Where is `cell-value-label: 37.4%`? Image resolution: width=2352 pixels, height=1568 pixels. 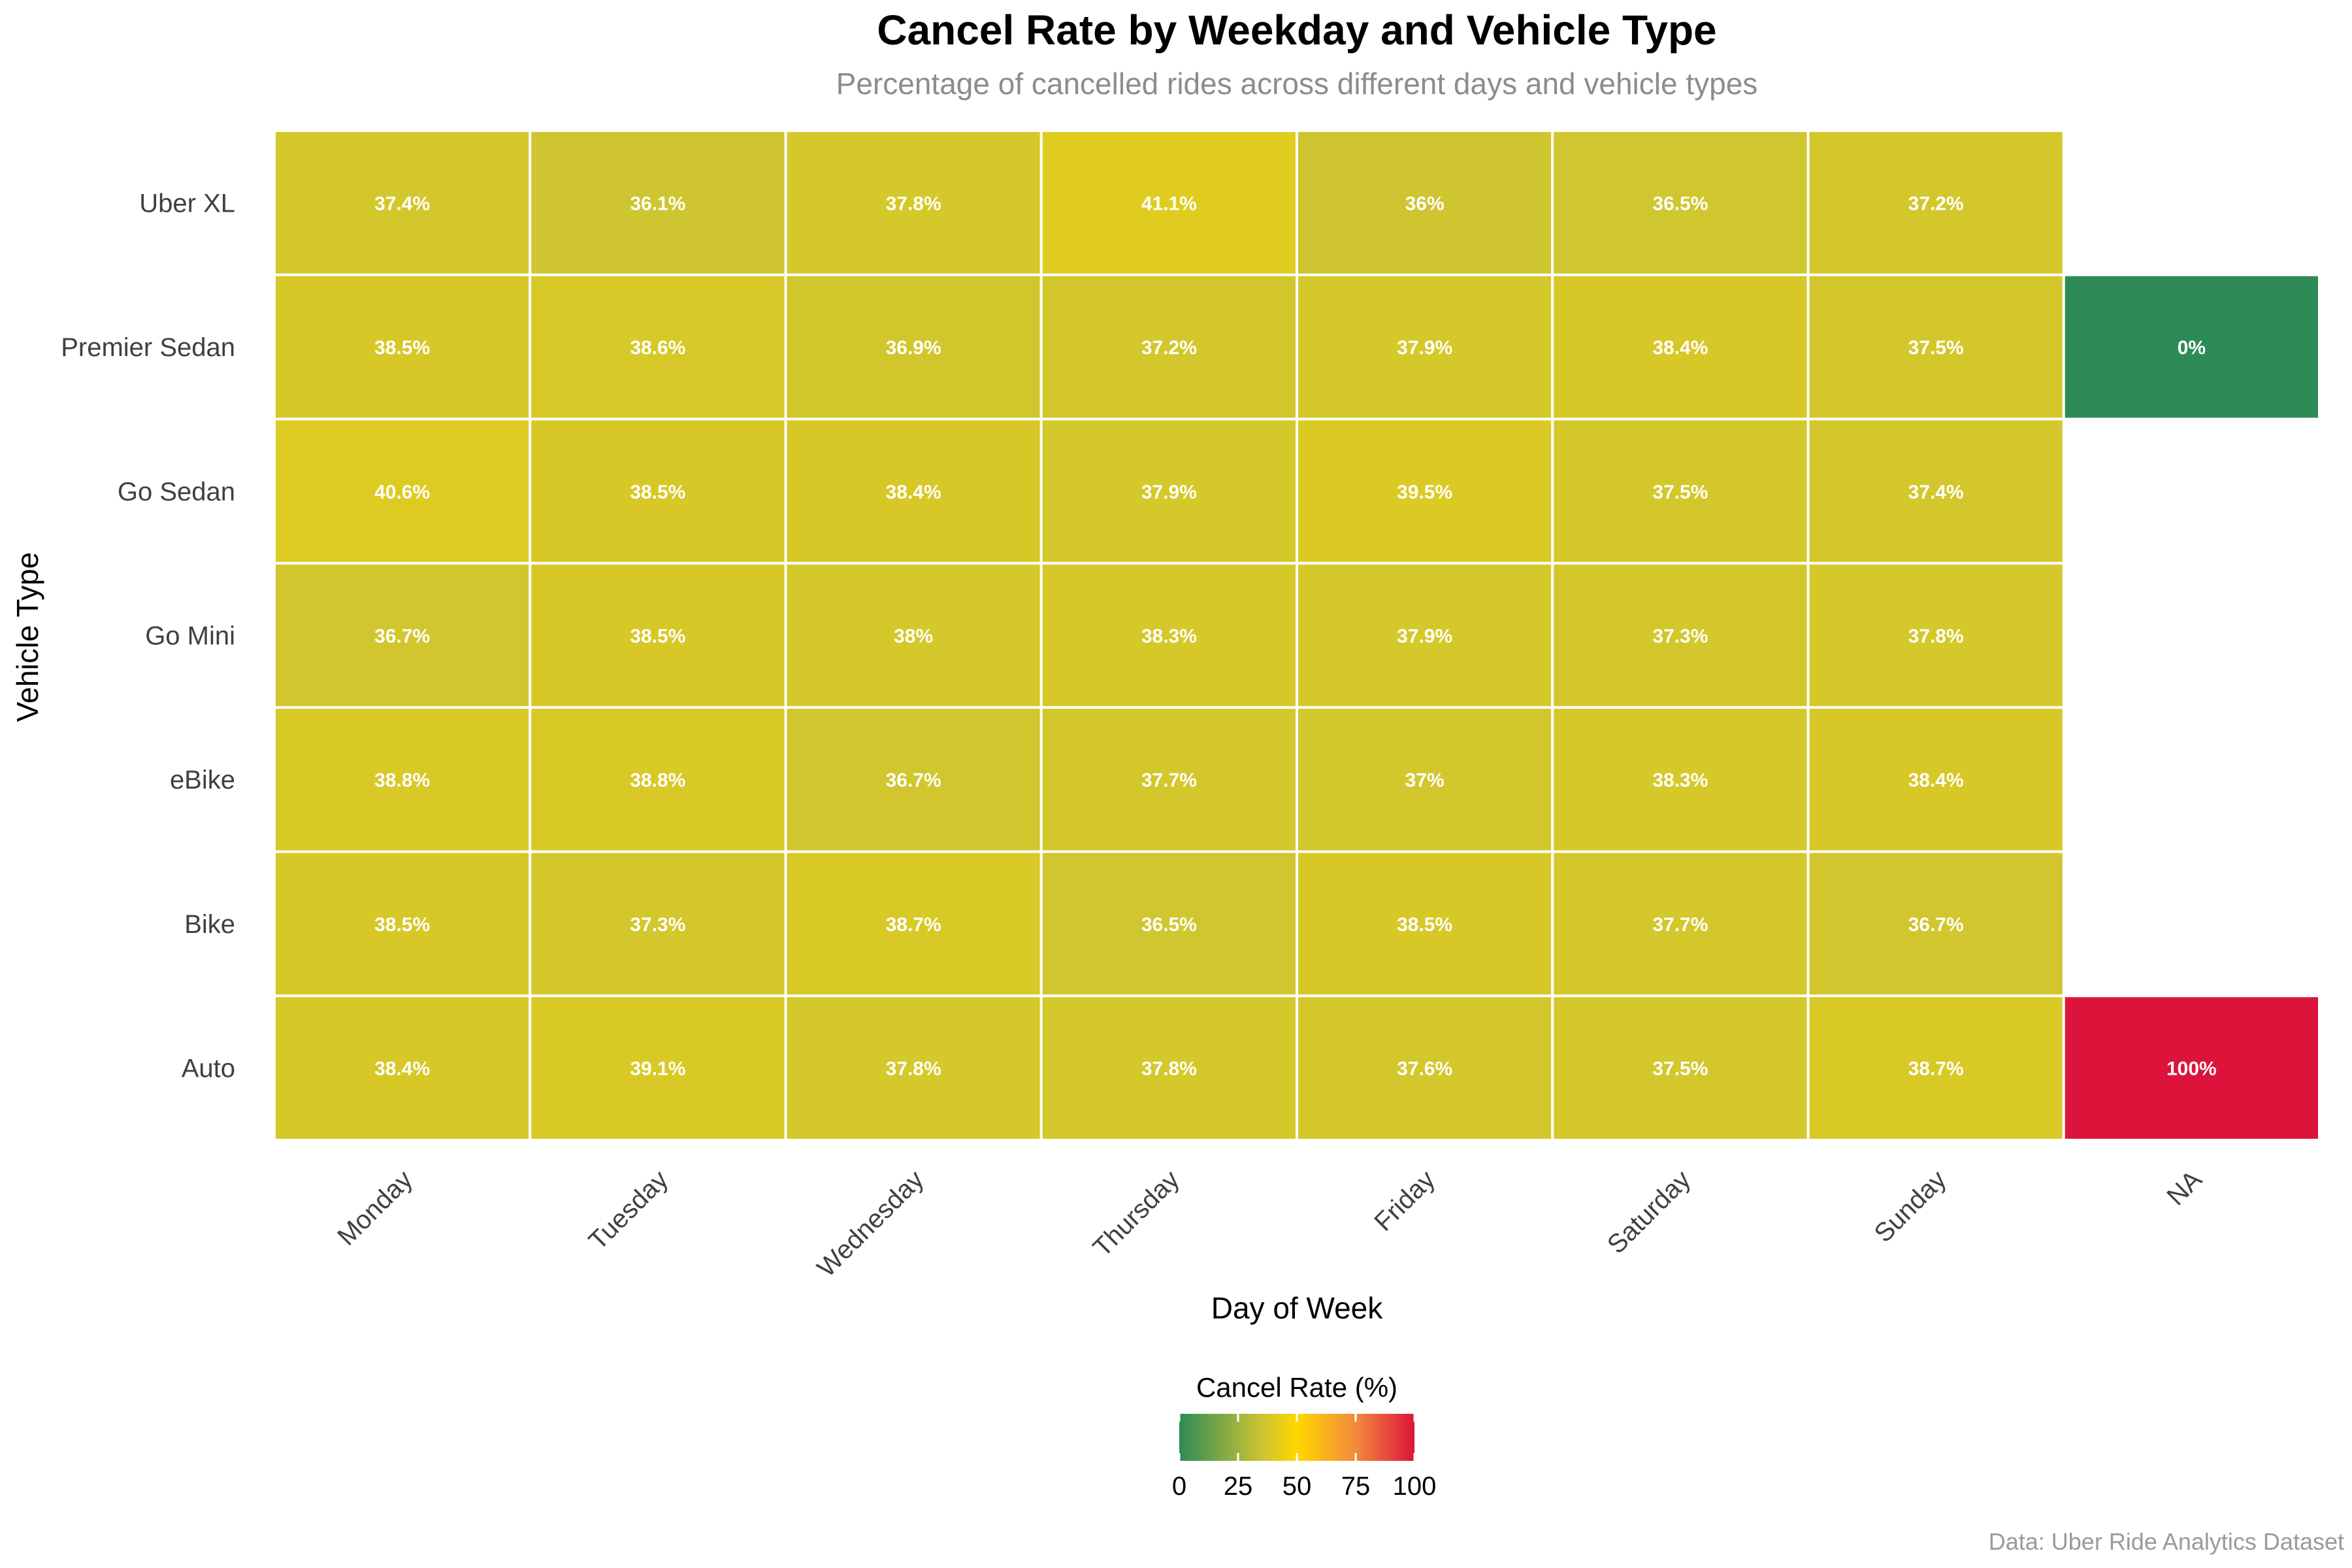 cell-value-label: 37.4% is located at coordinates (1936, 492).